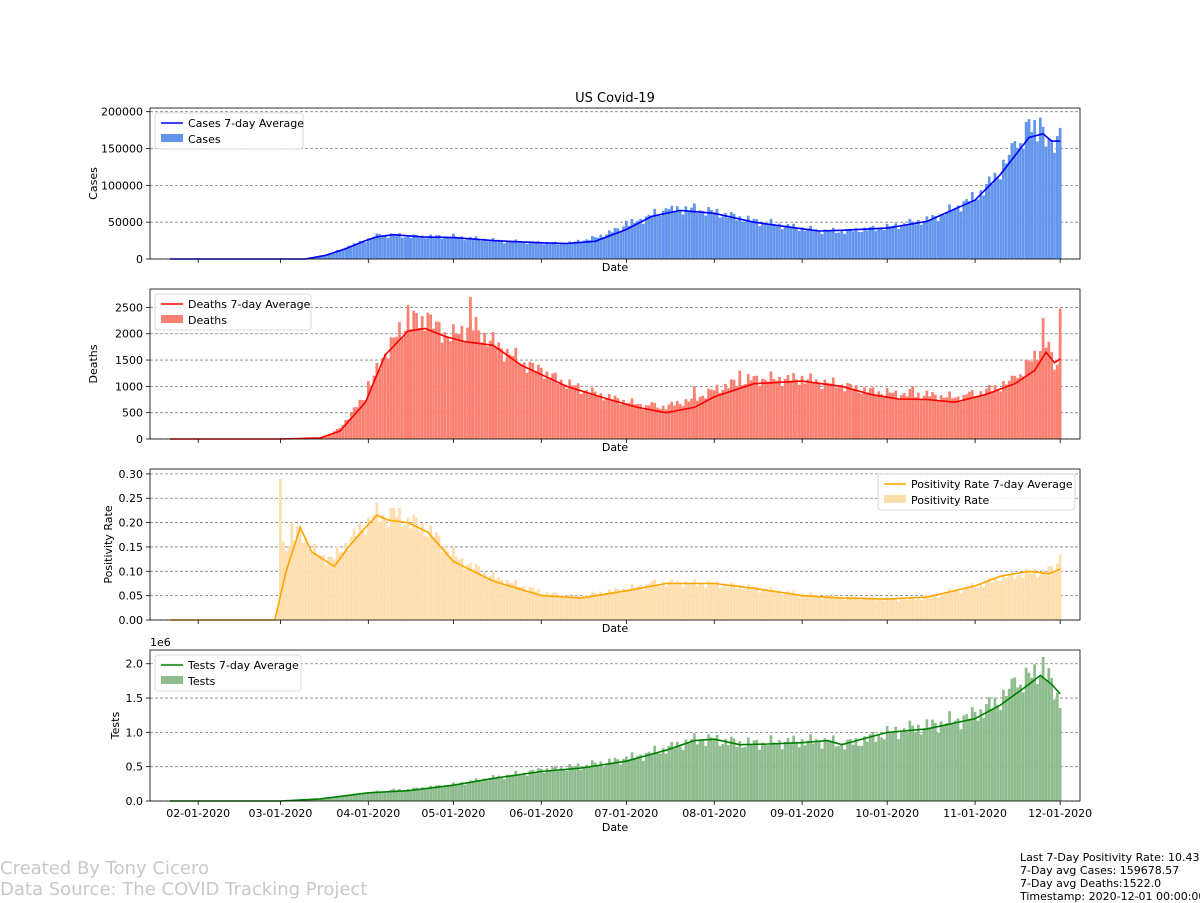  What do you see at coordinates (131, 498) in the screenshot?
I see `y-tick-label: 0.25` at bounding box center [131, 498].